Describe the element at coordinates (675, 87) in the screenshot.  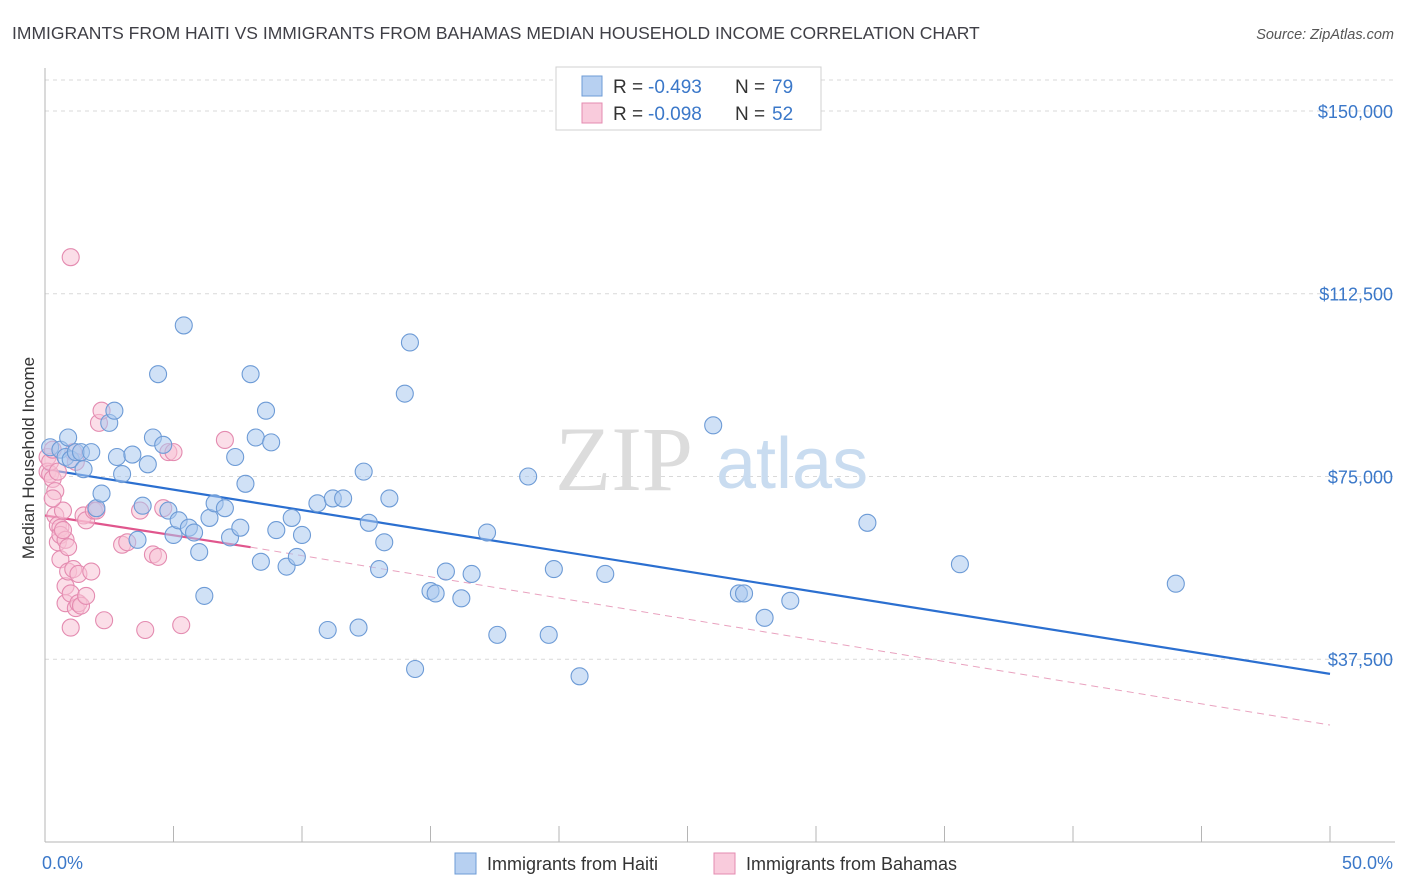
I see `legend-r-value: -0.493` at that location.